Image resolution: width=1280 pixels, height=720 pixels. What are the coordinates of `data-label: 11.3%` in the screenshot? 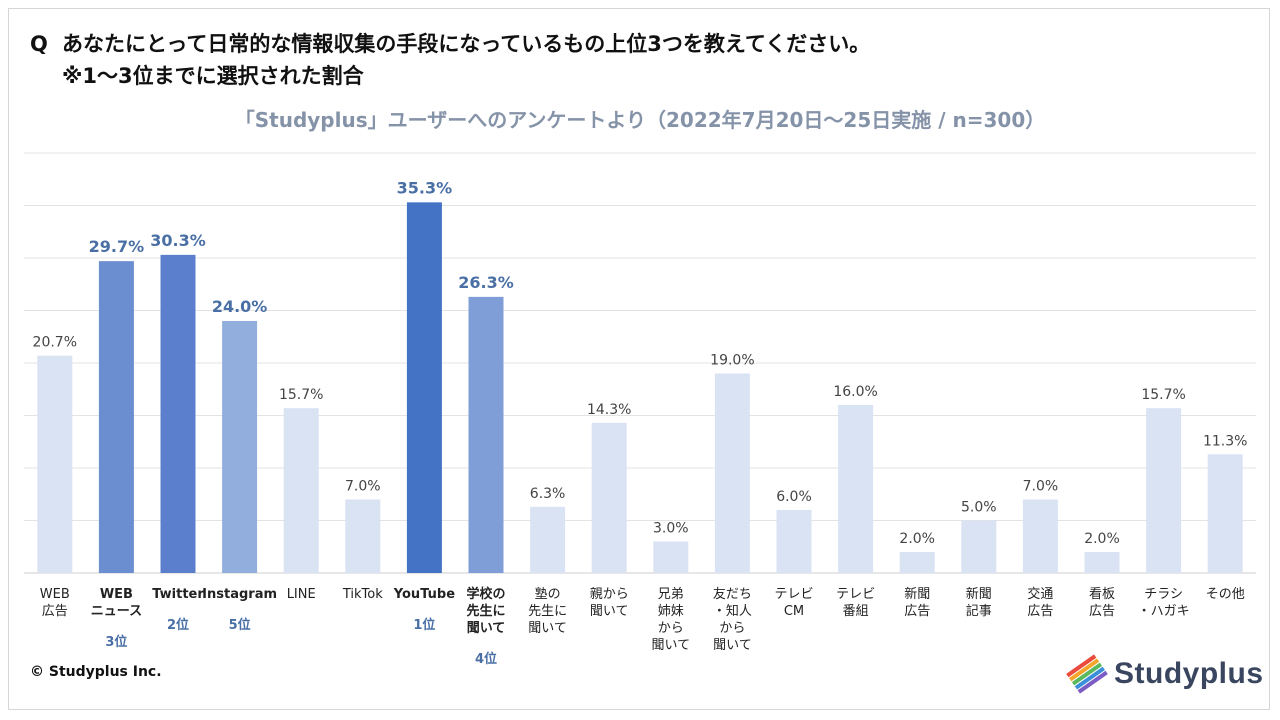 It's located at (1225, 441).